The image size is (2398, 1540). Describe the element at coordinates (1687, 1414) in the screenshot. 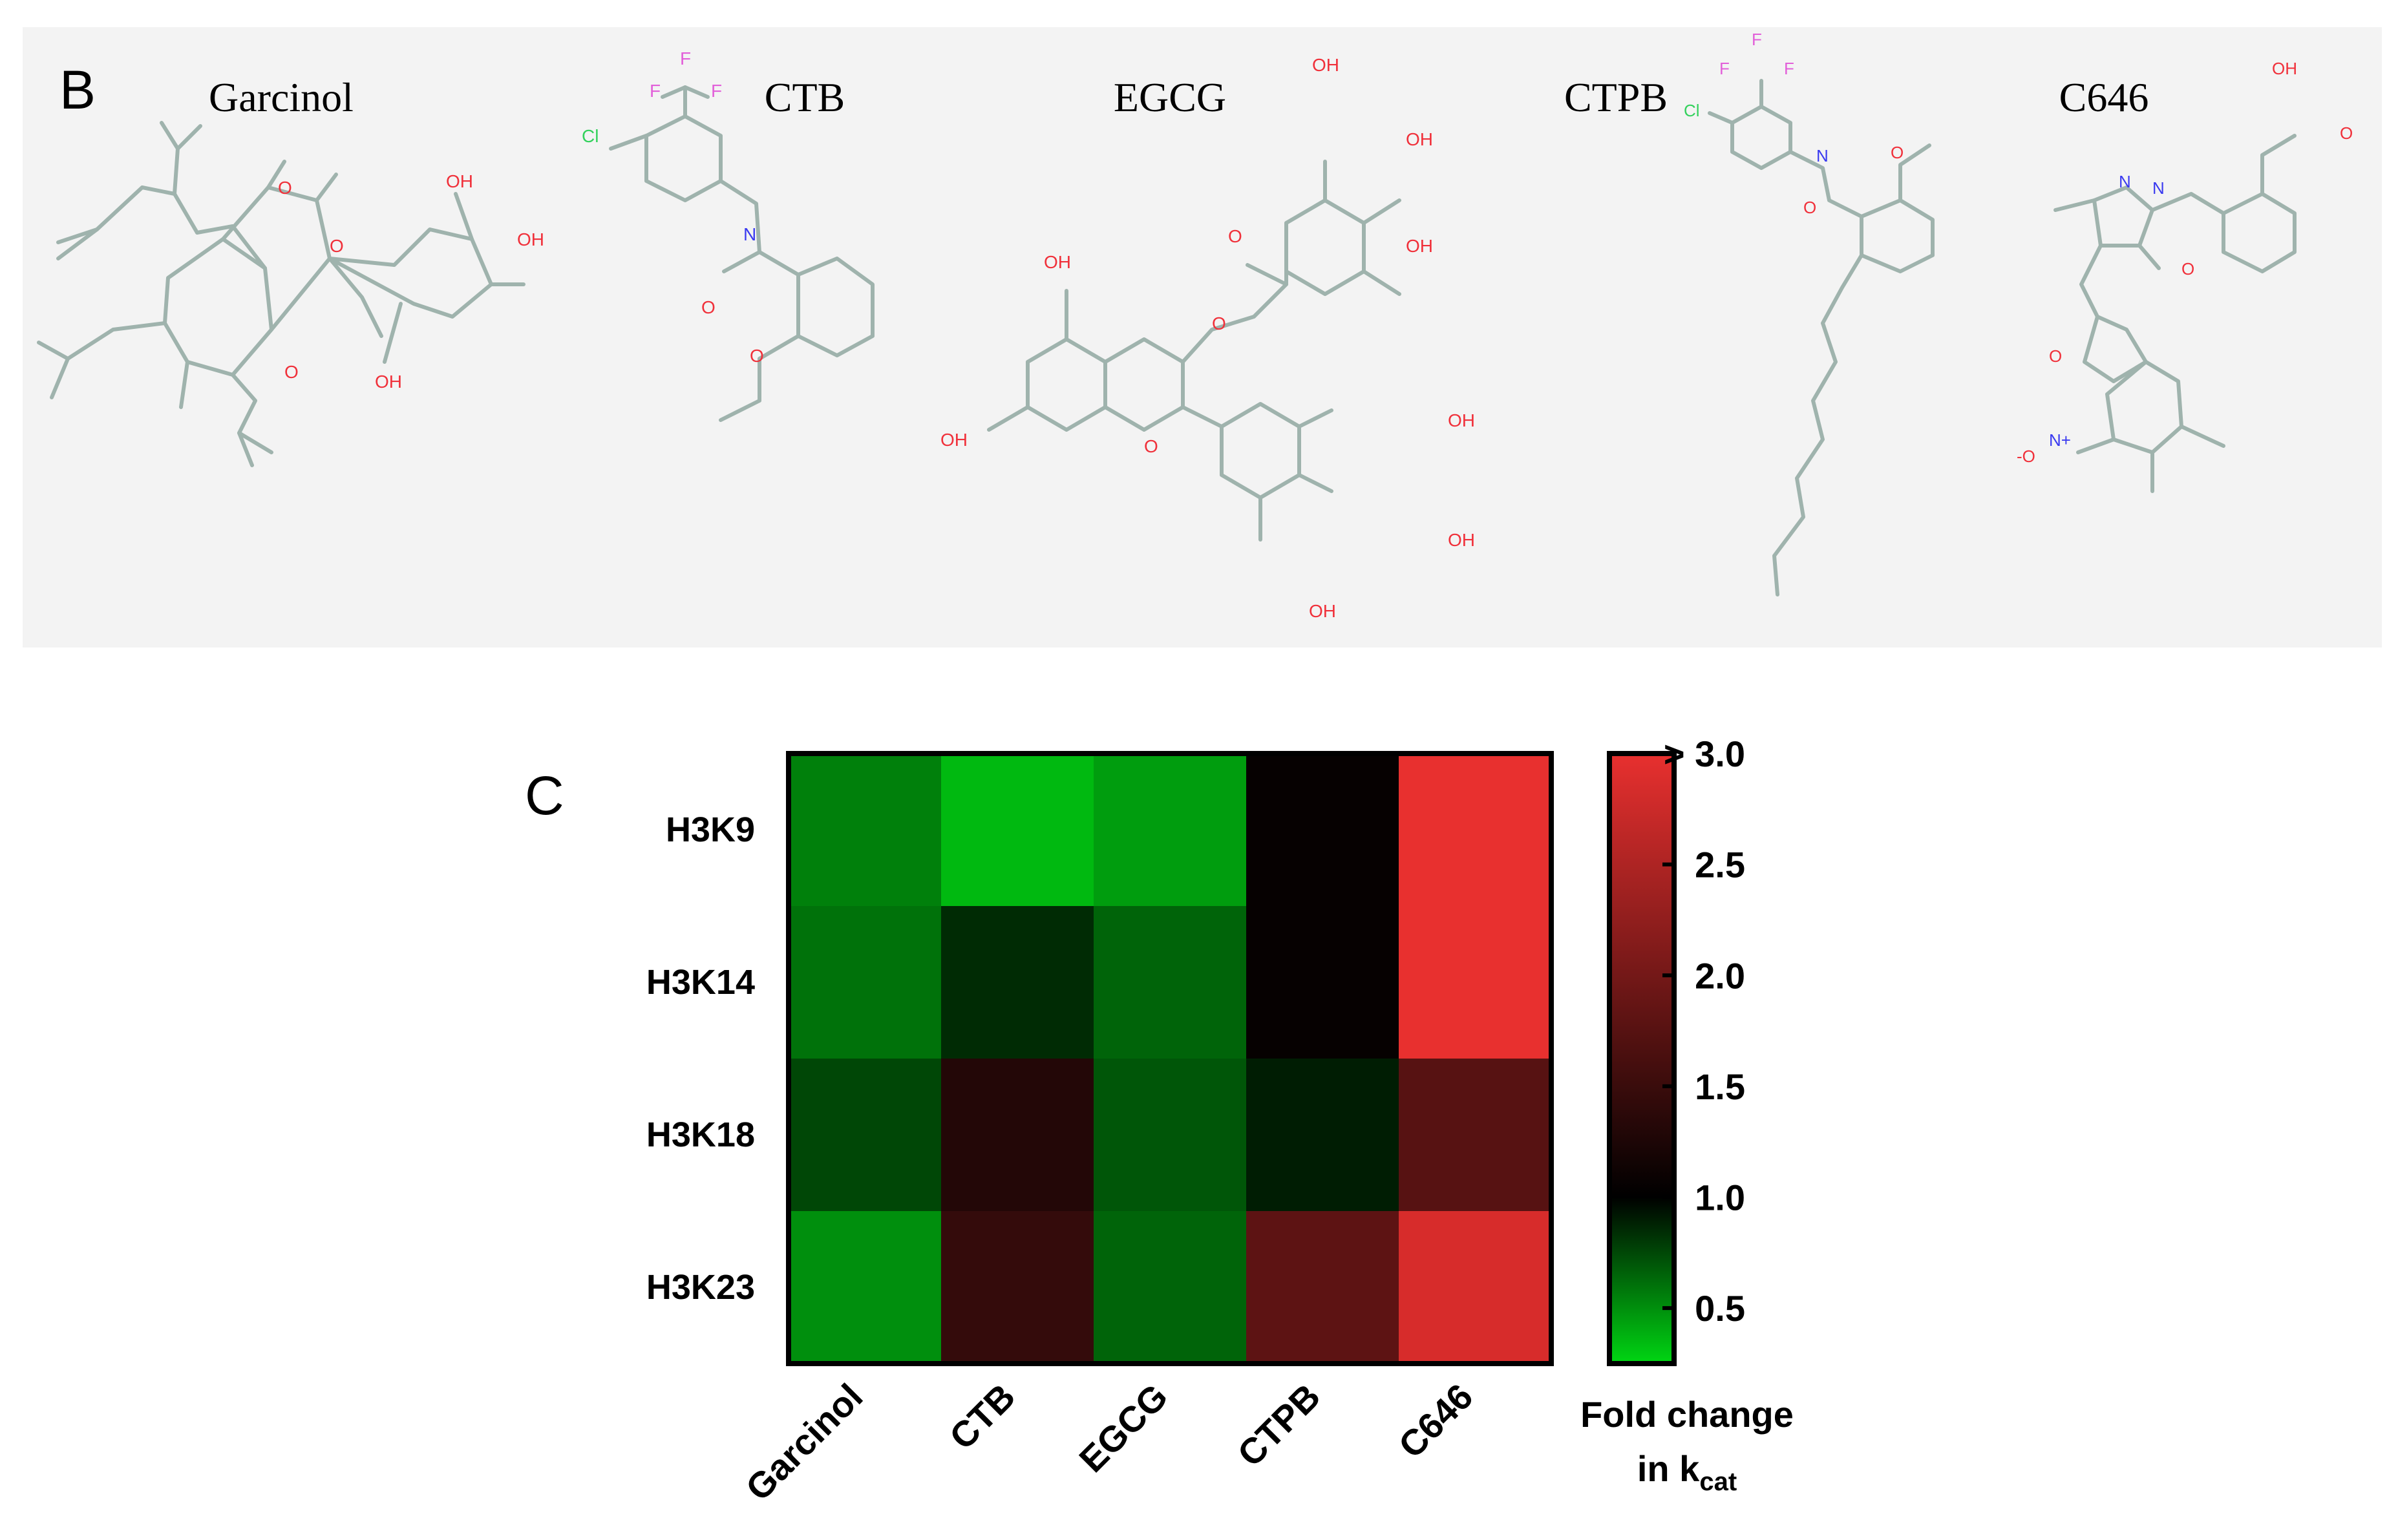

I see `colorbar-title-line1: Fold change` at that location.